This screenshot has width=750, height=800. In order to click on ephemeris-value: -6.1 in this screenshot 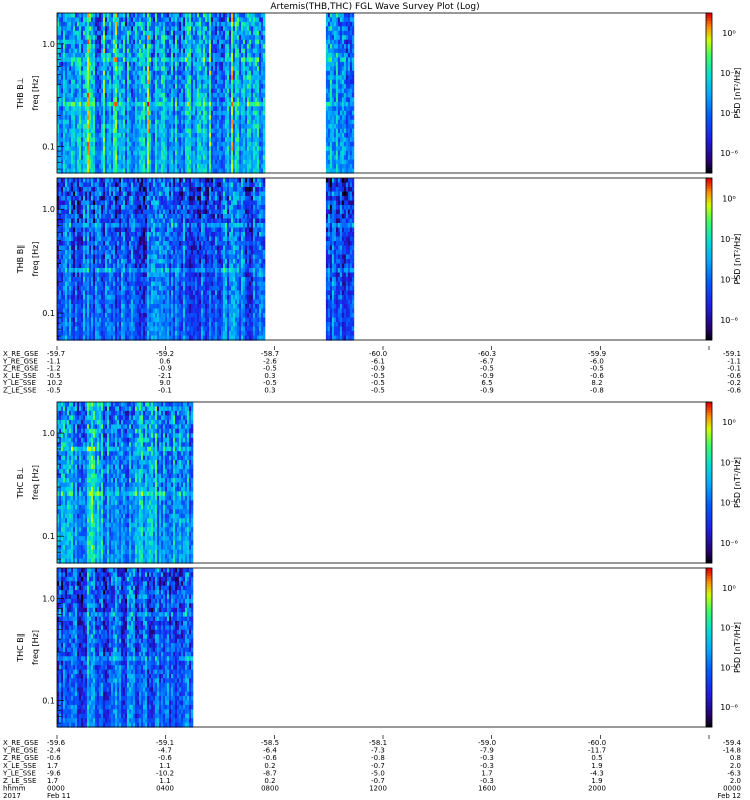, I will do `click(378, 361)`.